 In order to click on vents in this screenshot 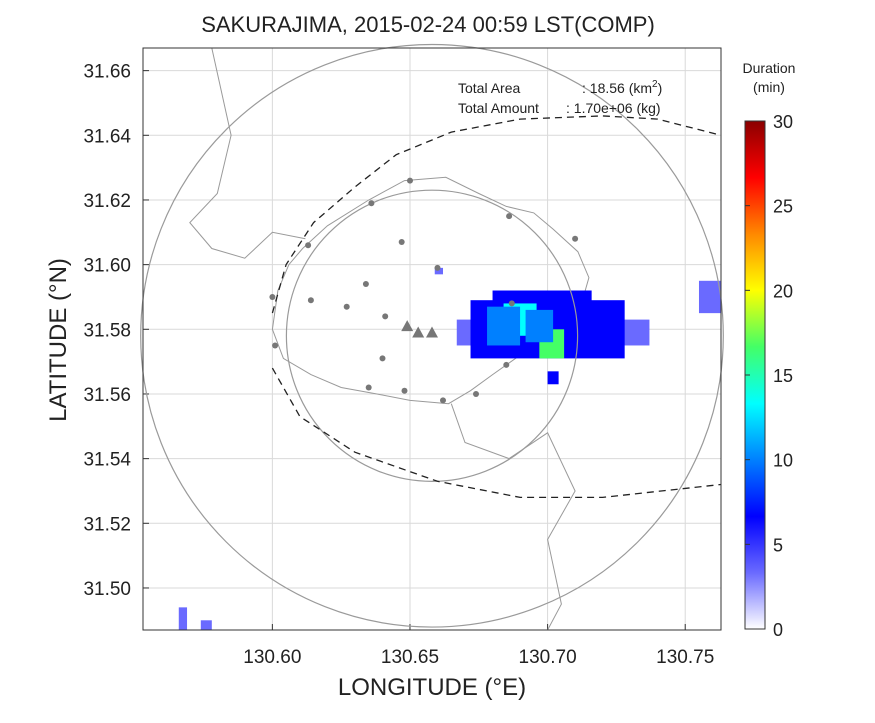, I will do `click(419, 329)`.